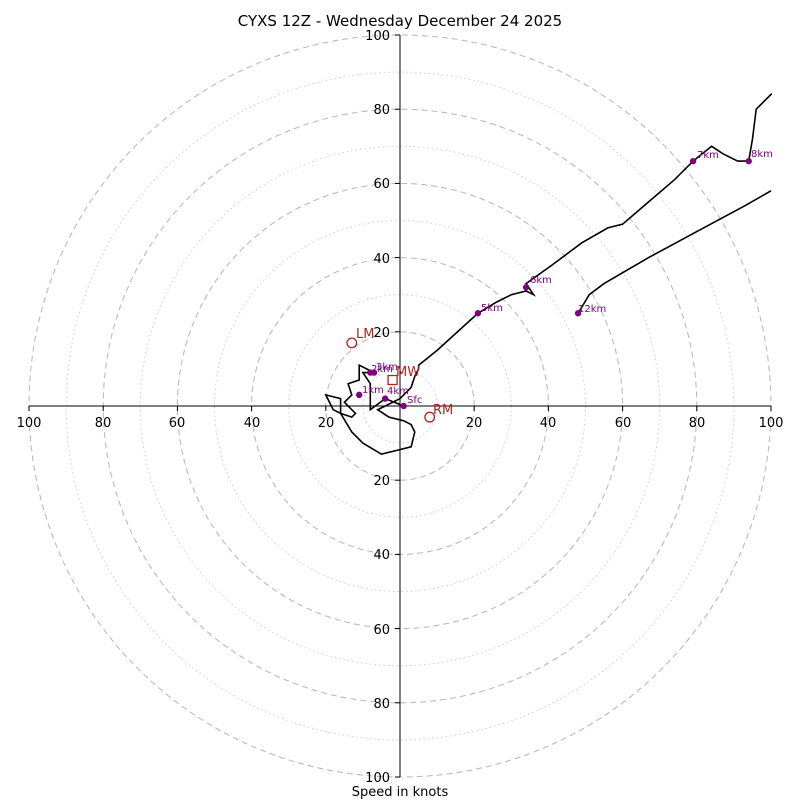 This screenshot has width=800, height=800. What do you see at coordinates (693, 161) in the screenshot?
I see `height-marker-7km` at bounding box center [693, 161].